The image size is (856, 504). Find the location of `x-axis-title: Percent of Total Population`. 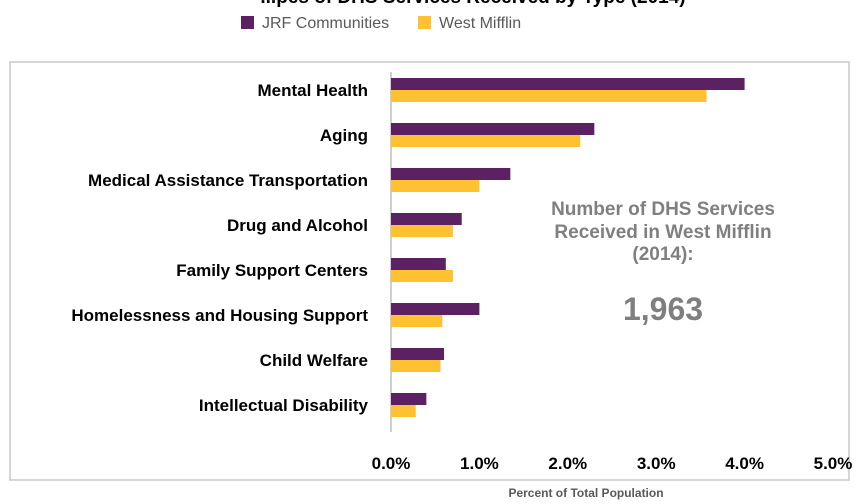

x-axis-title: Percent of Total Population is located at coordinates (585, 493).